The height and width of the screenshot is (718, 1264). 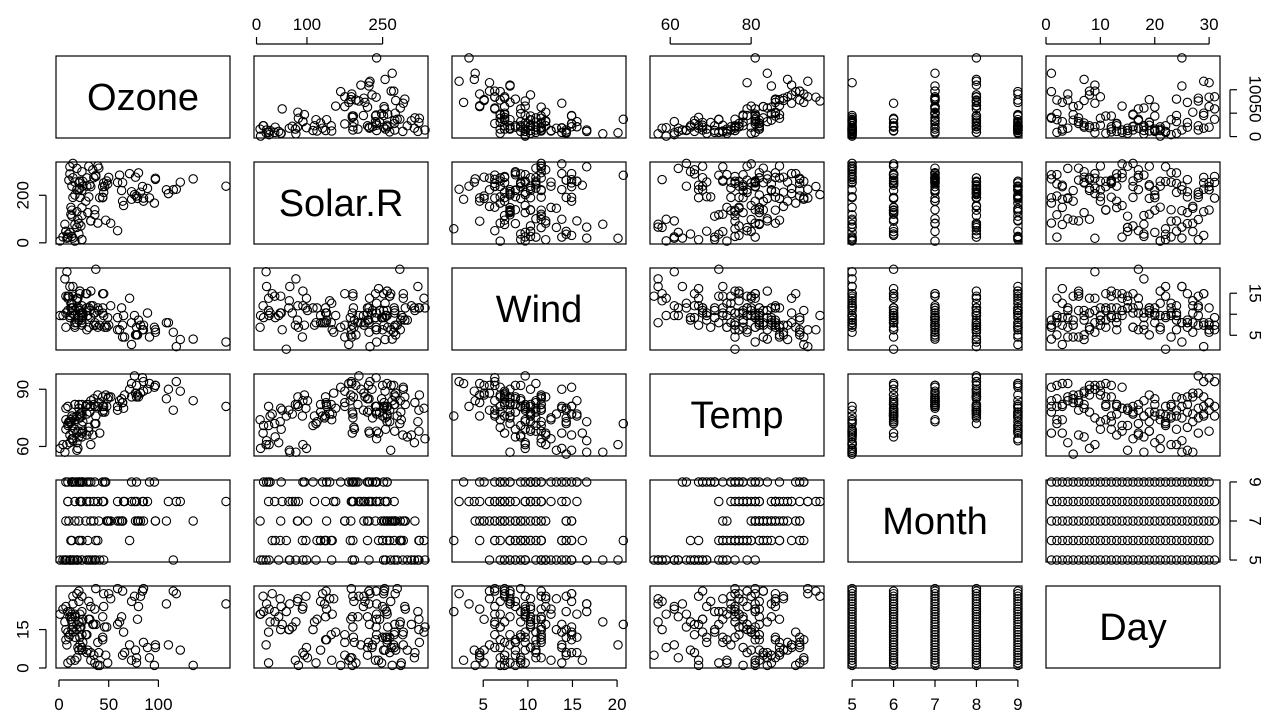 I want to click on panel-frame, so click(x=539, y=203).